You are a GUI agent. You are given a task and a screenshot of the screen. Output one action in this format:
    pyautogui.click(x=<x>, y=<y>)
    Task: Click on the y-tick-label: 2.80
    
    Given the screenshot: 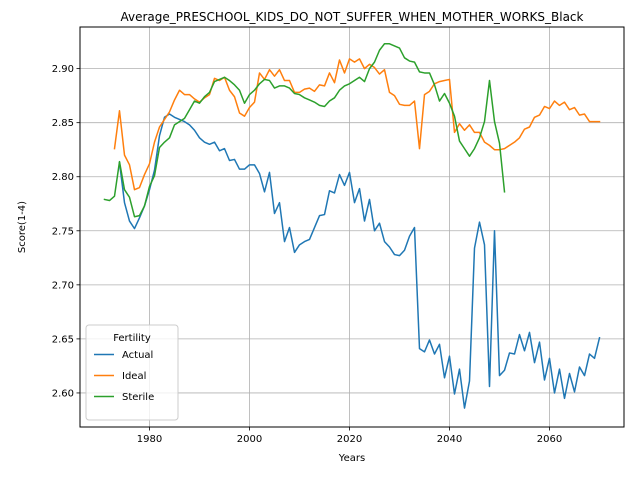 What is the action you would take?
    pyautogui.click(x=63, y=177)
    